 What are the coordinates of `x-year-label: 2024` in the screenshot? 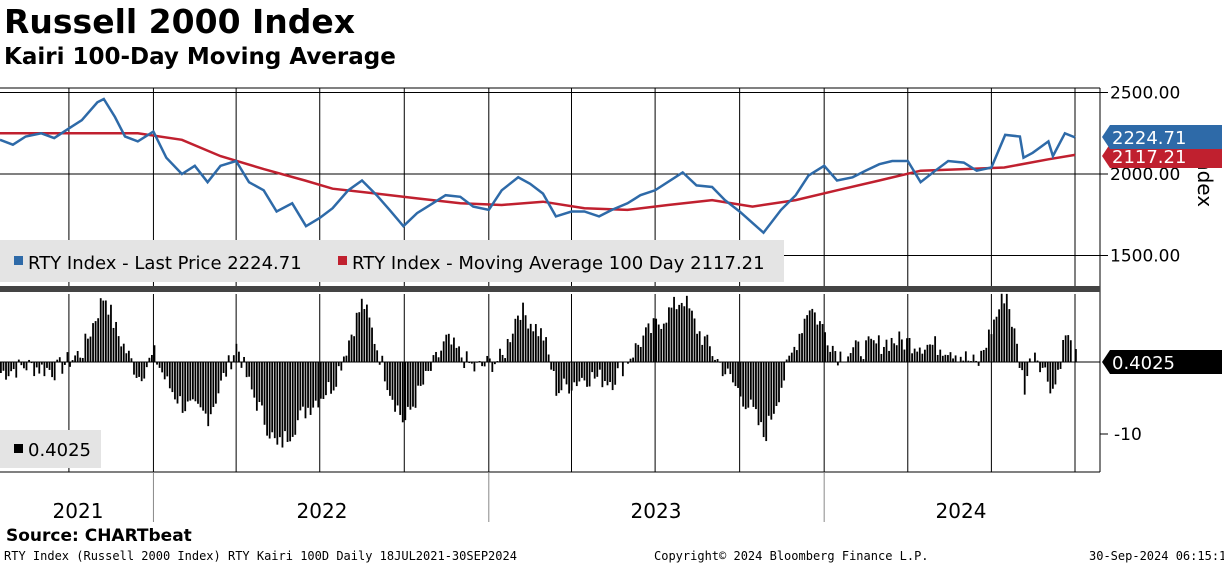 It's located at (961, 511).